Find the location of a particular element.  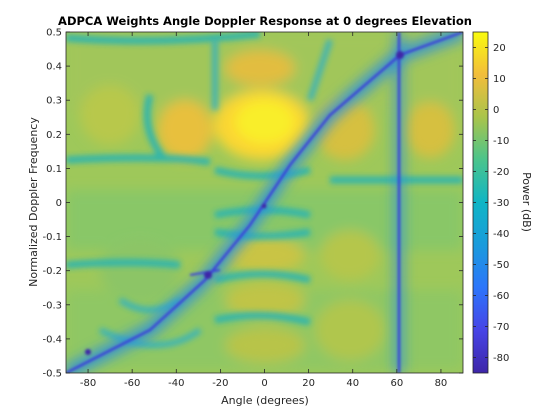

x-tick-label: 20 is located at coordinates (308, 383).